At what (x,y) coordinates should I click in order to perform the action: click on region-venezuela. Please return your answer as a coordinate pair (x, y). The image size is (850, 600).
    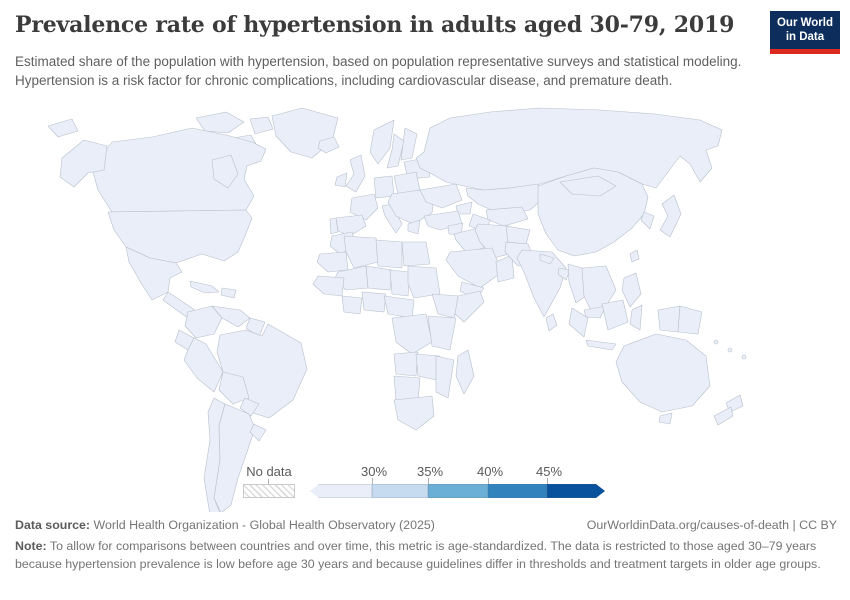
    Looking at the image, I should click on (231, 316).